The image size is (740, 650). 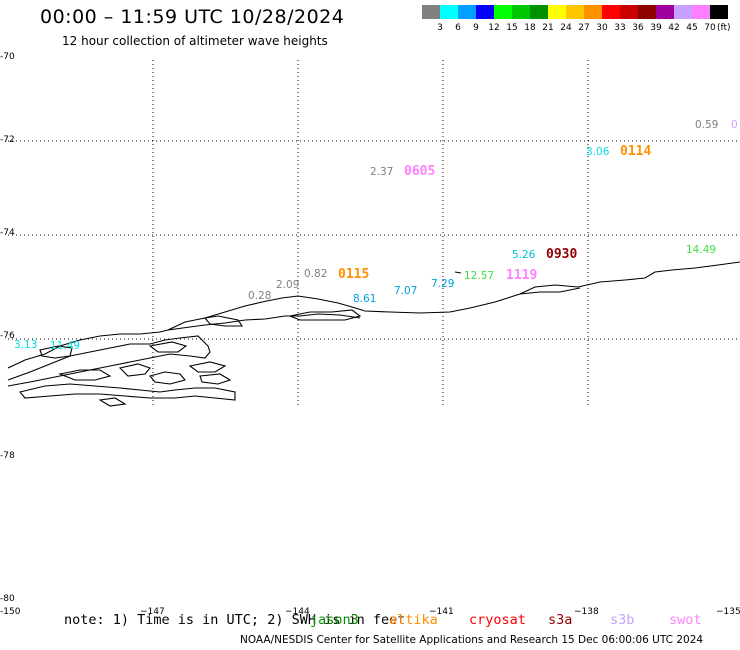 What do you see at coordinates (602, 28) in the screenshot?
I see `legend-tick-label: 30` at bounding box center [602, 28].